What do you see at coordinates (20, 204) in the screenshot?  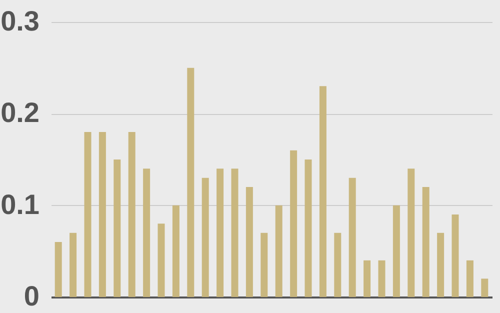 I see `y-tick-label: 0.1` at bounding box center [20, 204].